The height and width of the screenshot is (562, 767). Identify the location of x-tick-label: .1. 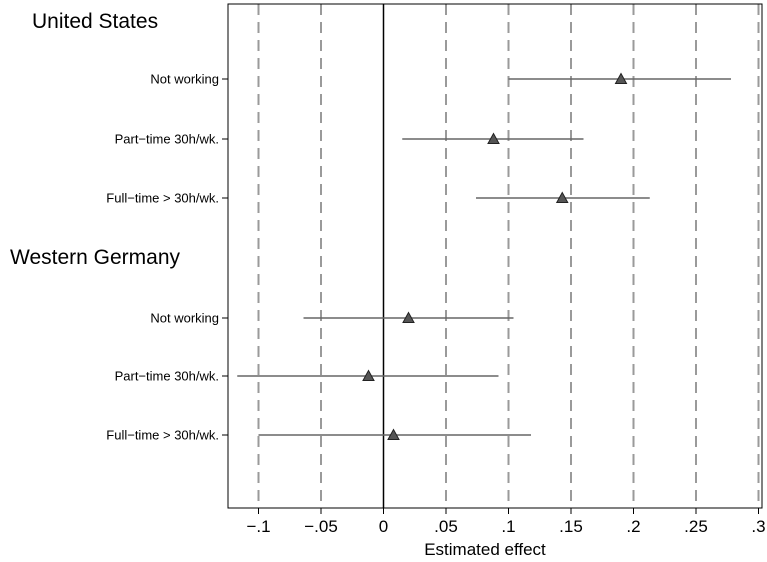
(508, 526).